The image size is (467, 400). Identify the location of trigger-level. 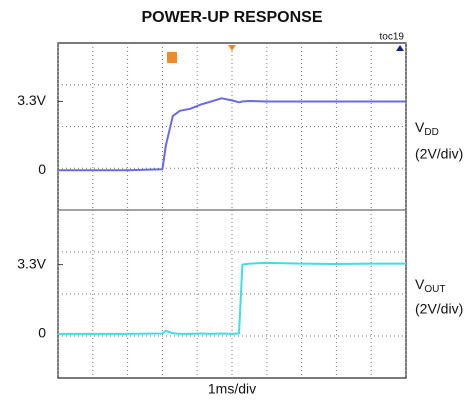
(400, 48).